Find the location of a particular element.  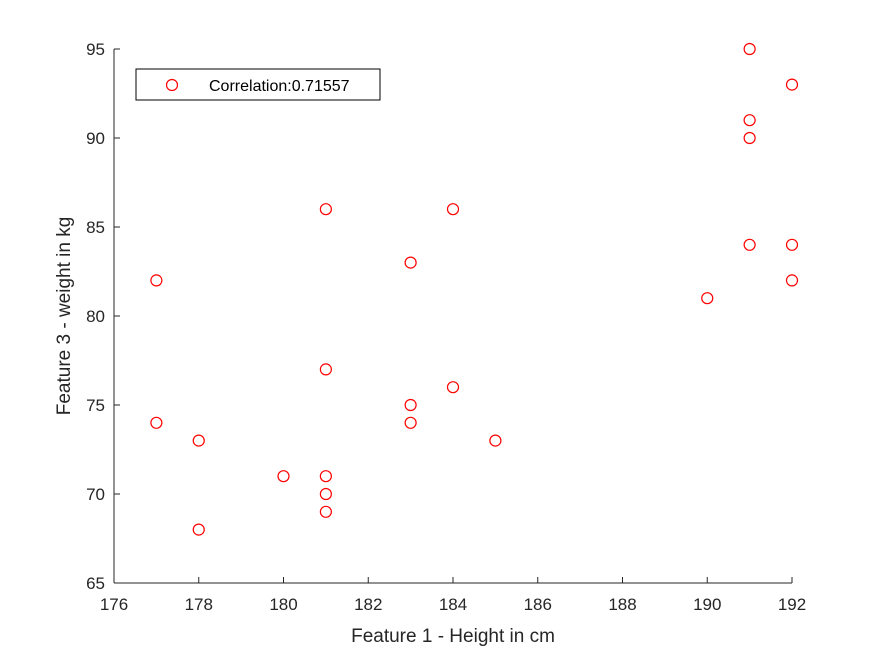

x-tick-label: 192 is located at coordinates (792, 604).